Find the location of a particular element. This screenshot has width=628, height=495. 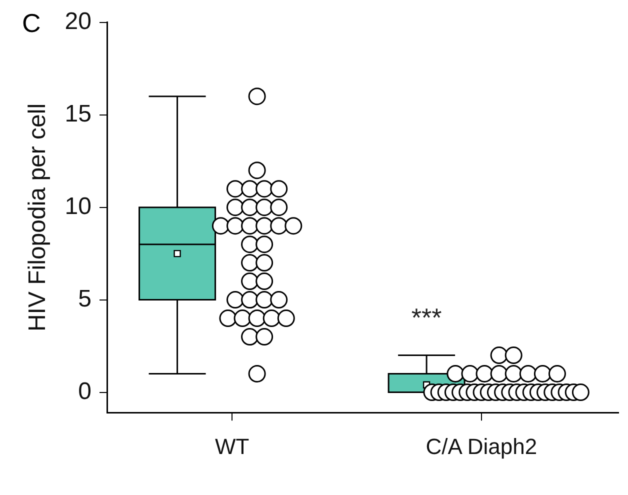

y-axis-title: HIV Filopodia per cell is located at coordinates (38, 217).